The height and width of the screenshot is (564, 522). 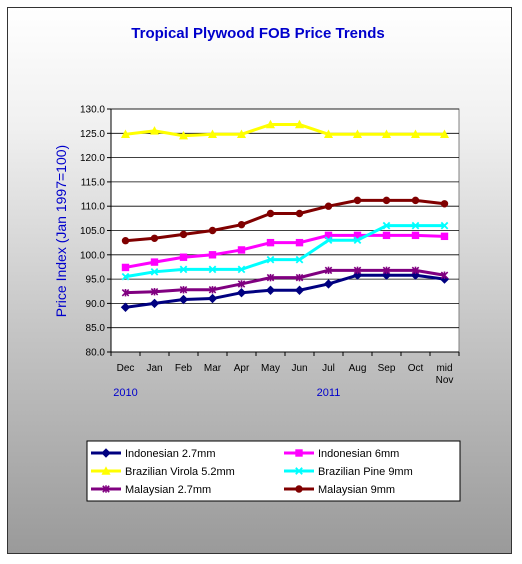 What do you see at coordinates (170, 454) in the screenshot?
I see `legend-label: Indonesian 2.7mm` at bounding box center [170, 454].